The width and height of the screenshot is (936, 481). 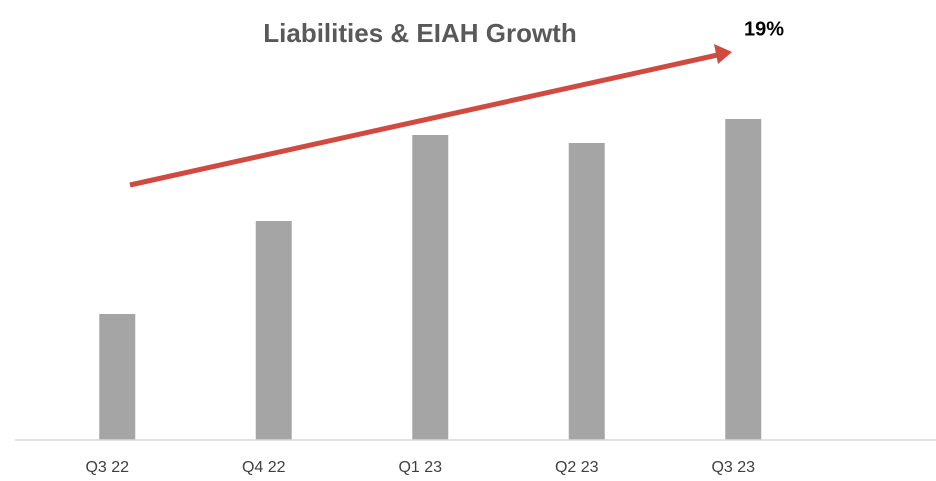 What do you see at coordinates (107, 467) in the screenshot?
I see `x-tick-label: Q3 22` at bounding box center [107, 467].